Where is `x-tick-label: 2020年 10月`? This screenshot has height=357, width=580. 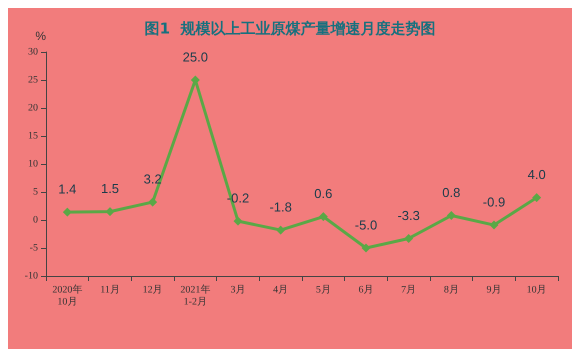
x-tick-label: 2020年 10月 is located at coordinates (67, 296).